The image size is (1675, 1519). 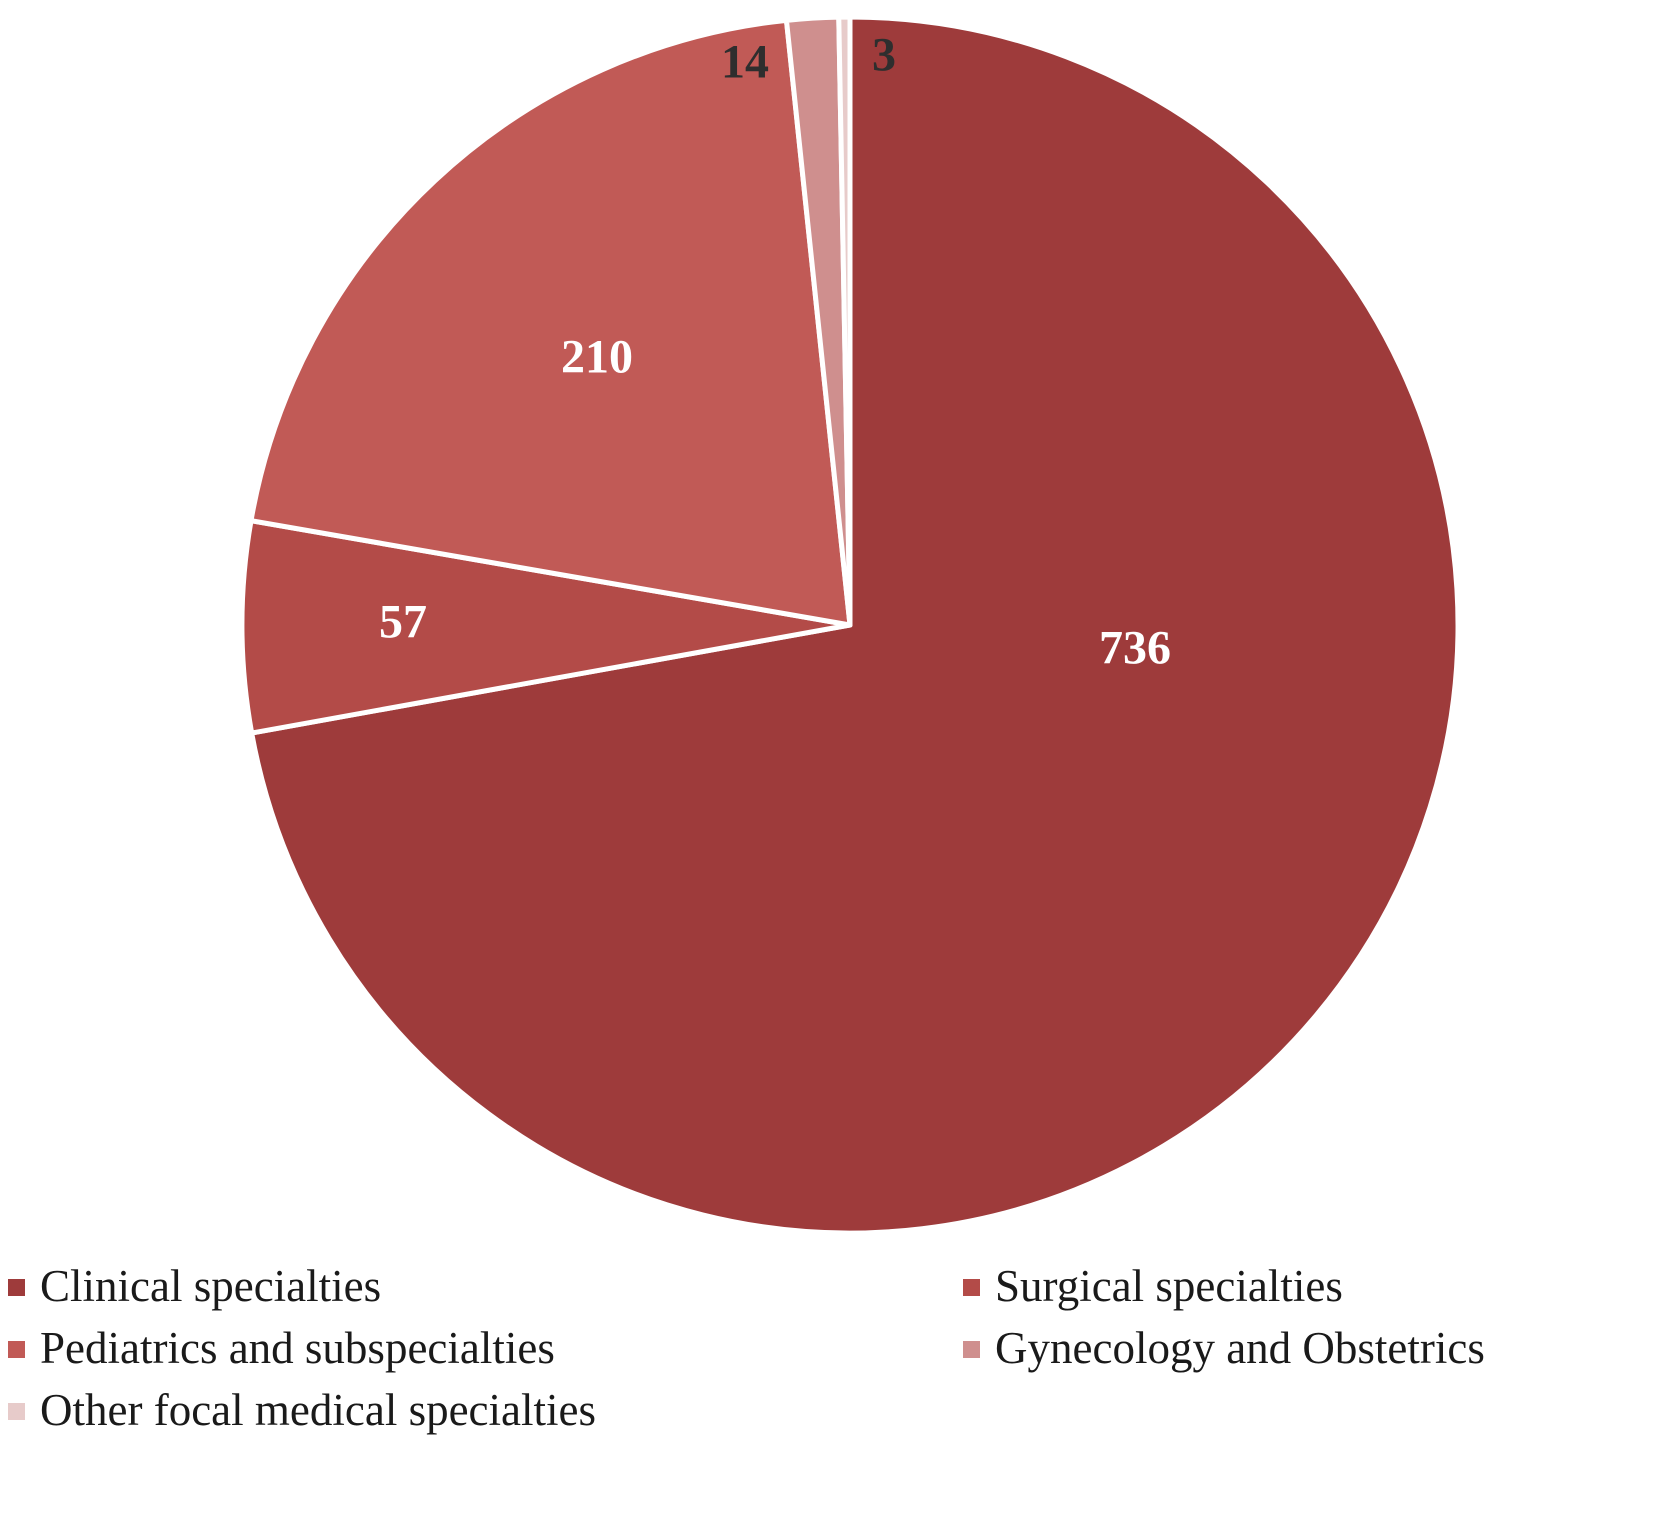 I want to click on legend-label: Gynecology and Obstetrics, so click(x=1240, y=1348).